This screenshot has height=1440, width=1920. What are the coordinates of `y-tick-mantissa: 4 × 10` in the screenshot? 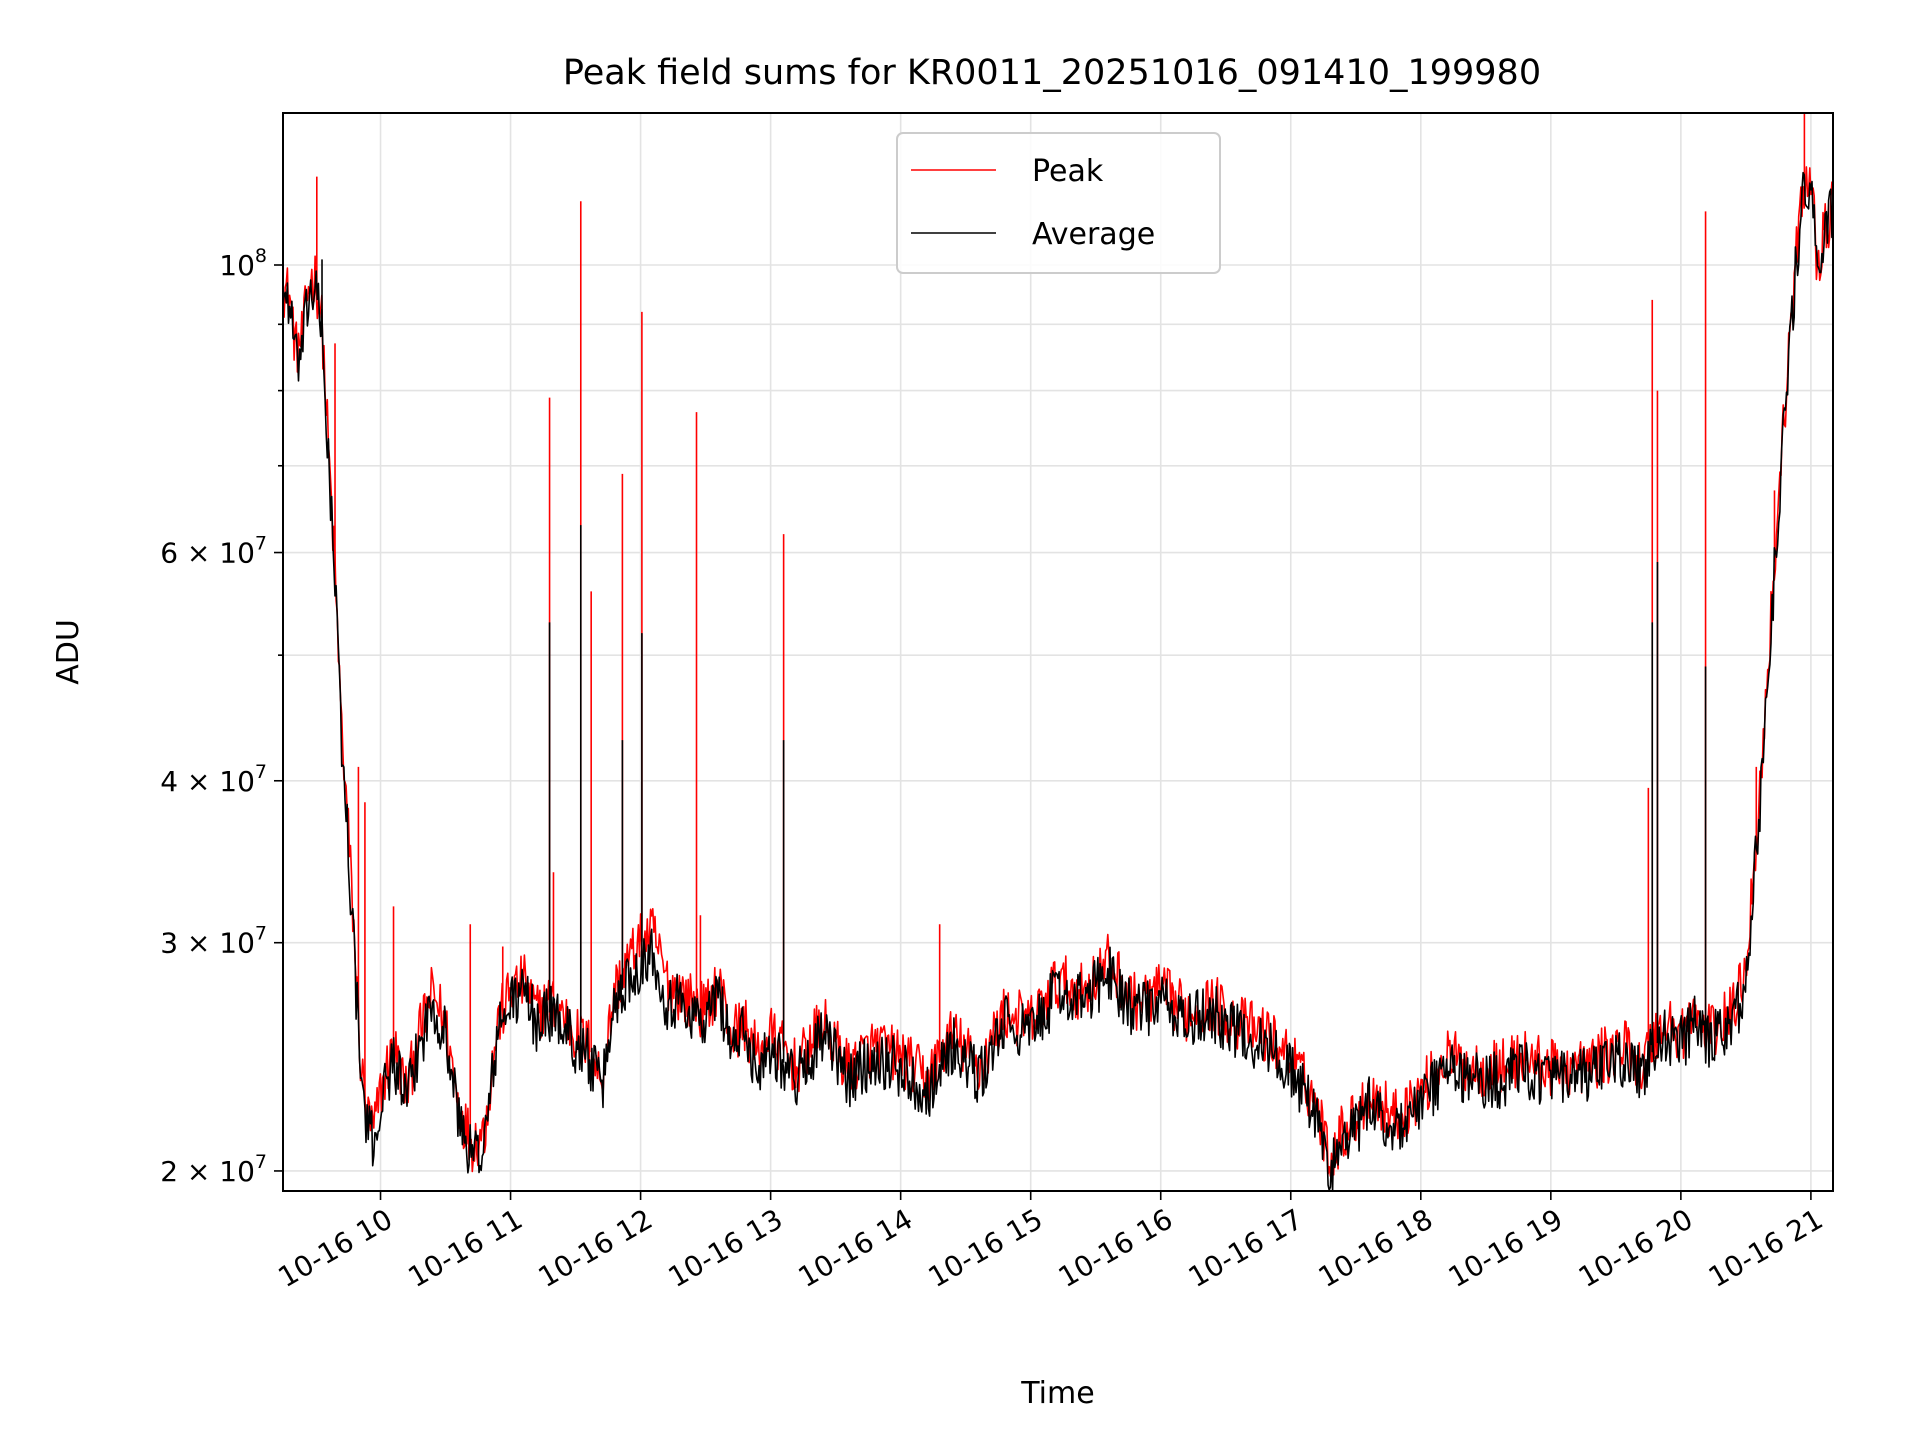 It's located at (207, 781).